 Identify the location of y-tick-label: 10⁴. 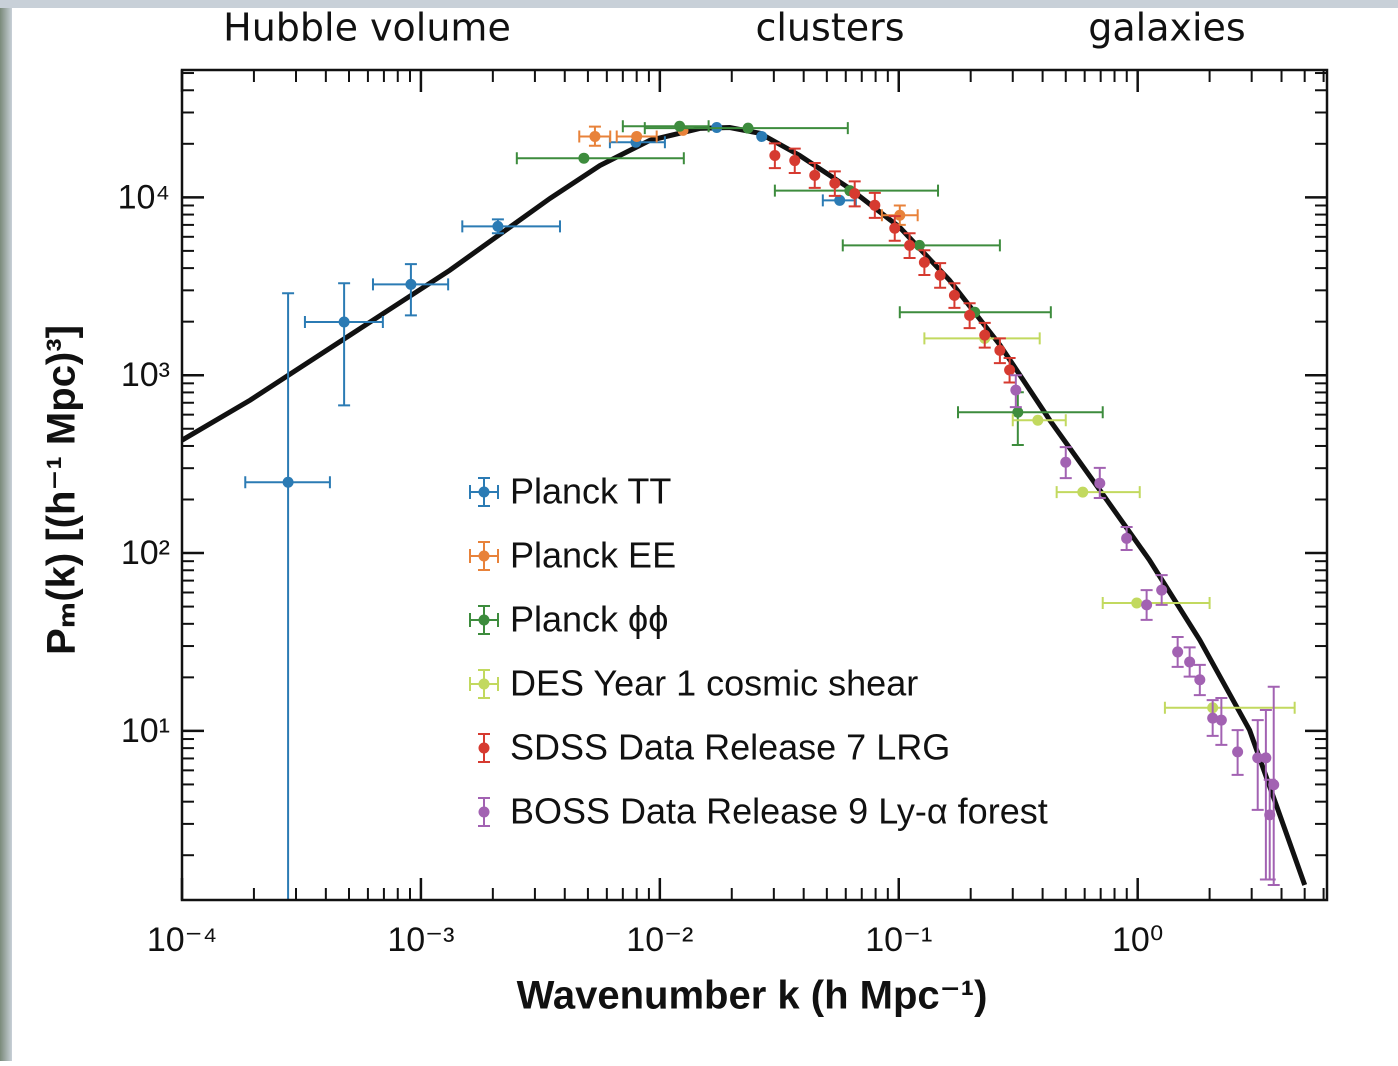
(144, 197).